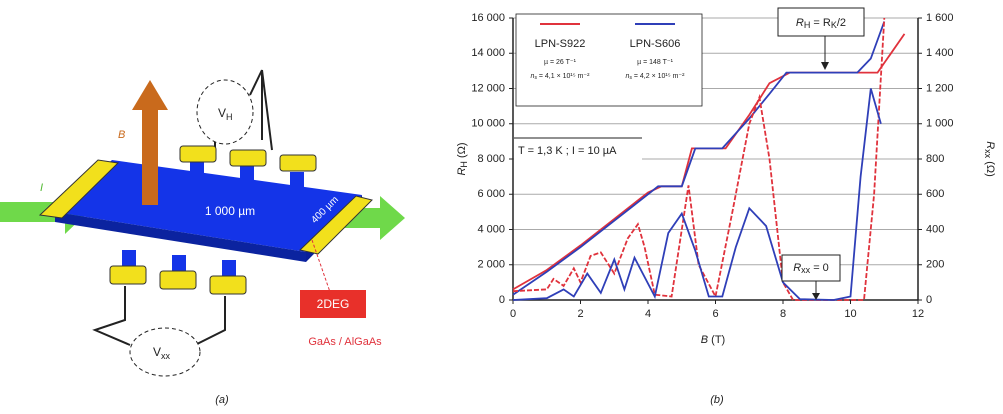 The width and height of the screenshot is (1003, 414). What do you see at coordinates (488, 124) in the screenshot?
I see `y-tick-label: 10 000` at bounding box center [488, 124].